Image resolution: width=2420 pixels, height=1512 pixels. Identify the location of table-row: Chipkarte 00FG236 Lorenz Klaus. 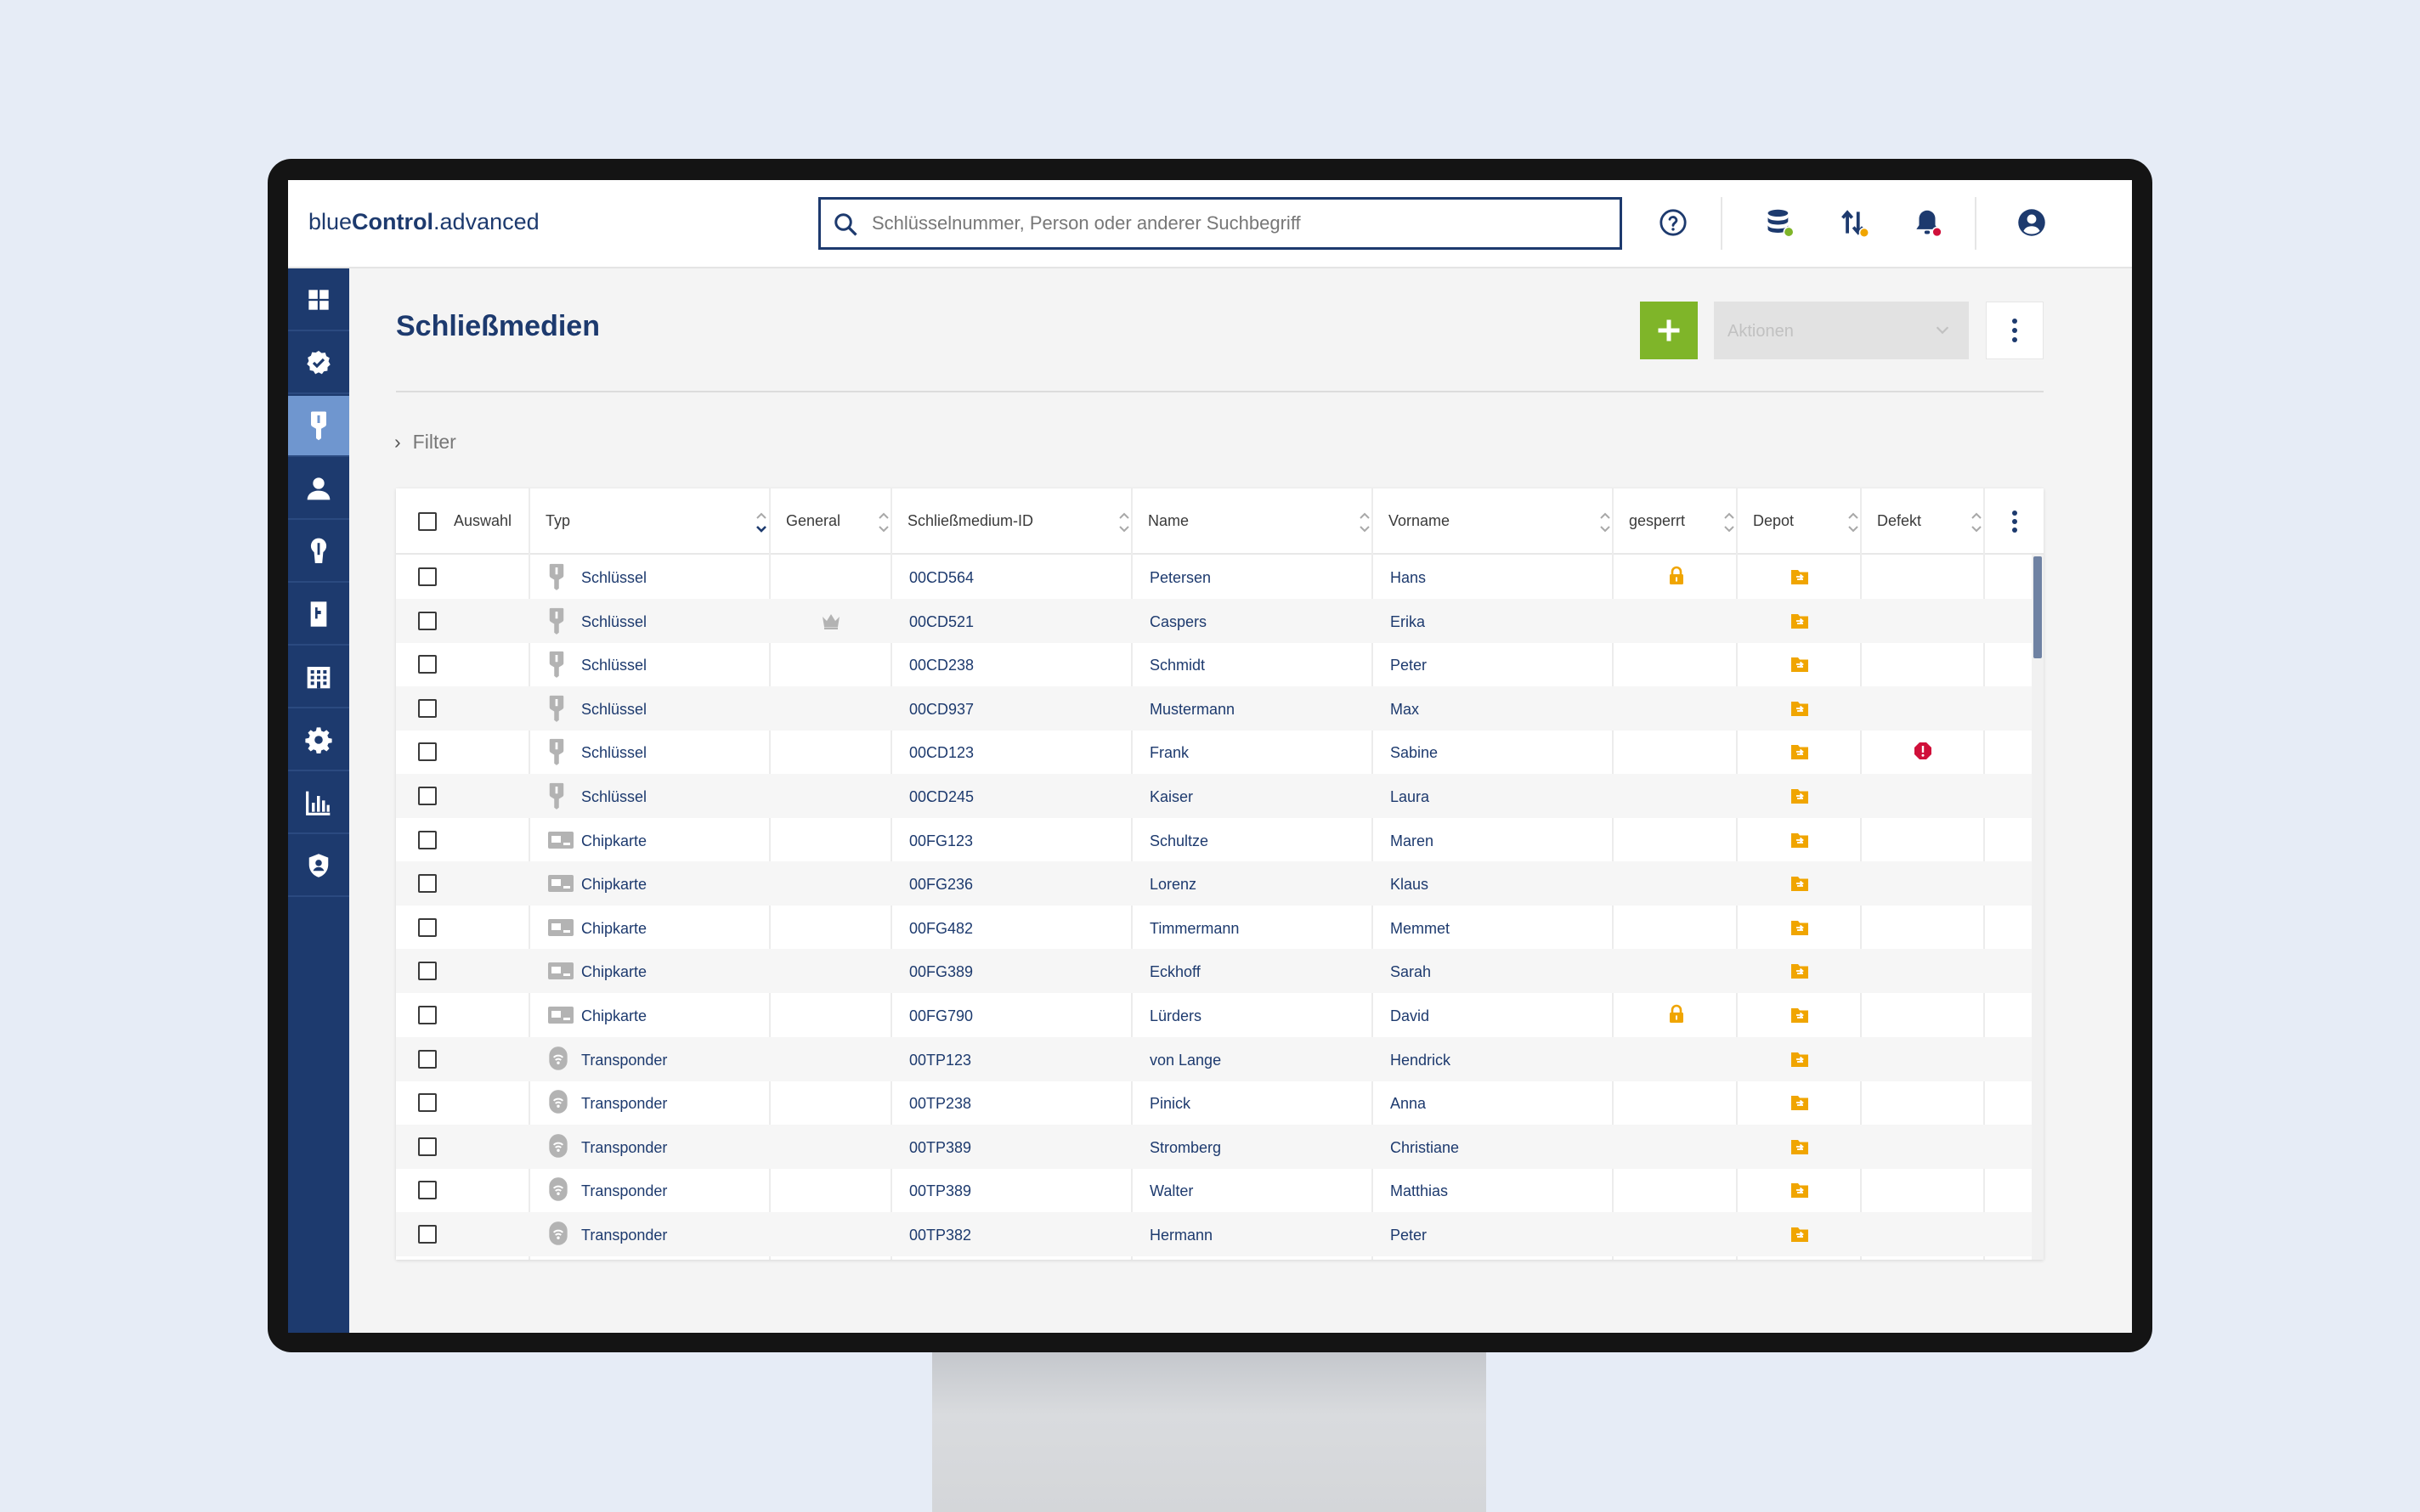
(1214, 883).